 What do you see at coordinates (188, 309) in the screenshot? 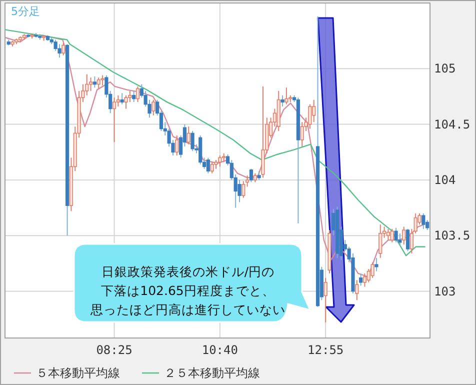
I see `annotation: 思ったほど円高は進行していない` at bounding box center [188, 309].